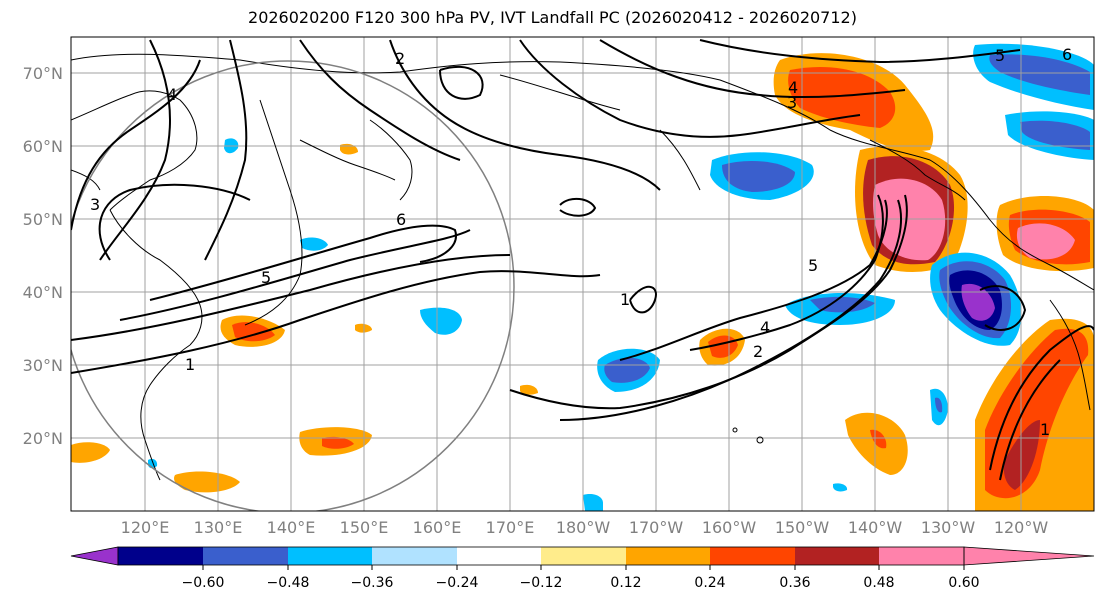  I want to click on lat-label: 50°N, so click(43, 219).